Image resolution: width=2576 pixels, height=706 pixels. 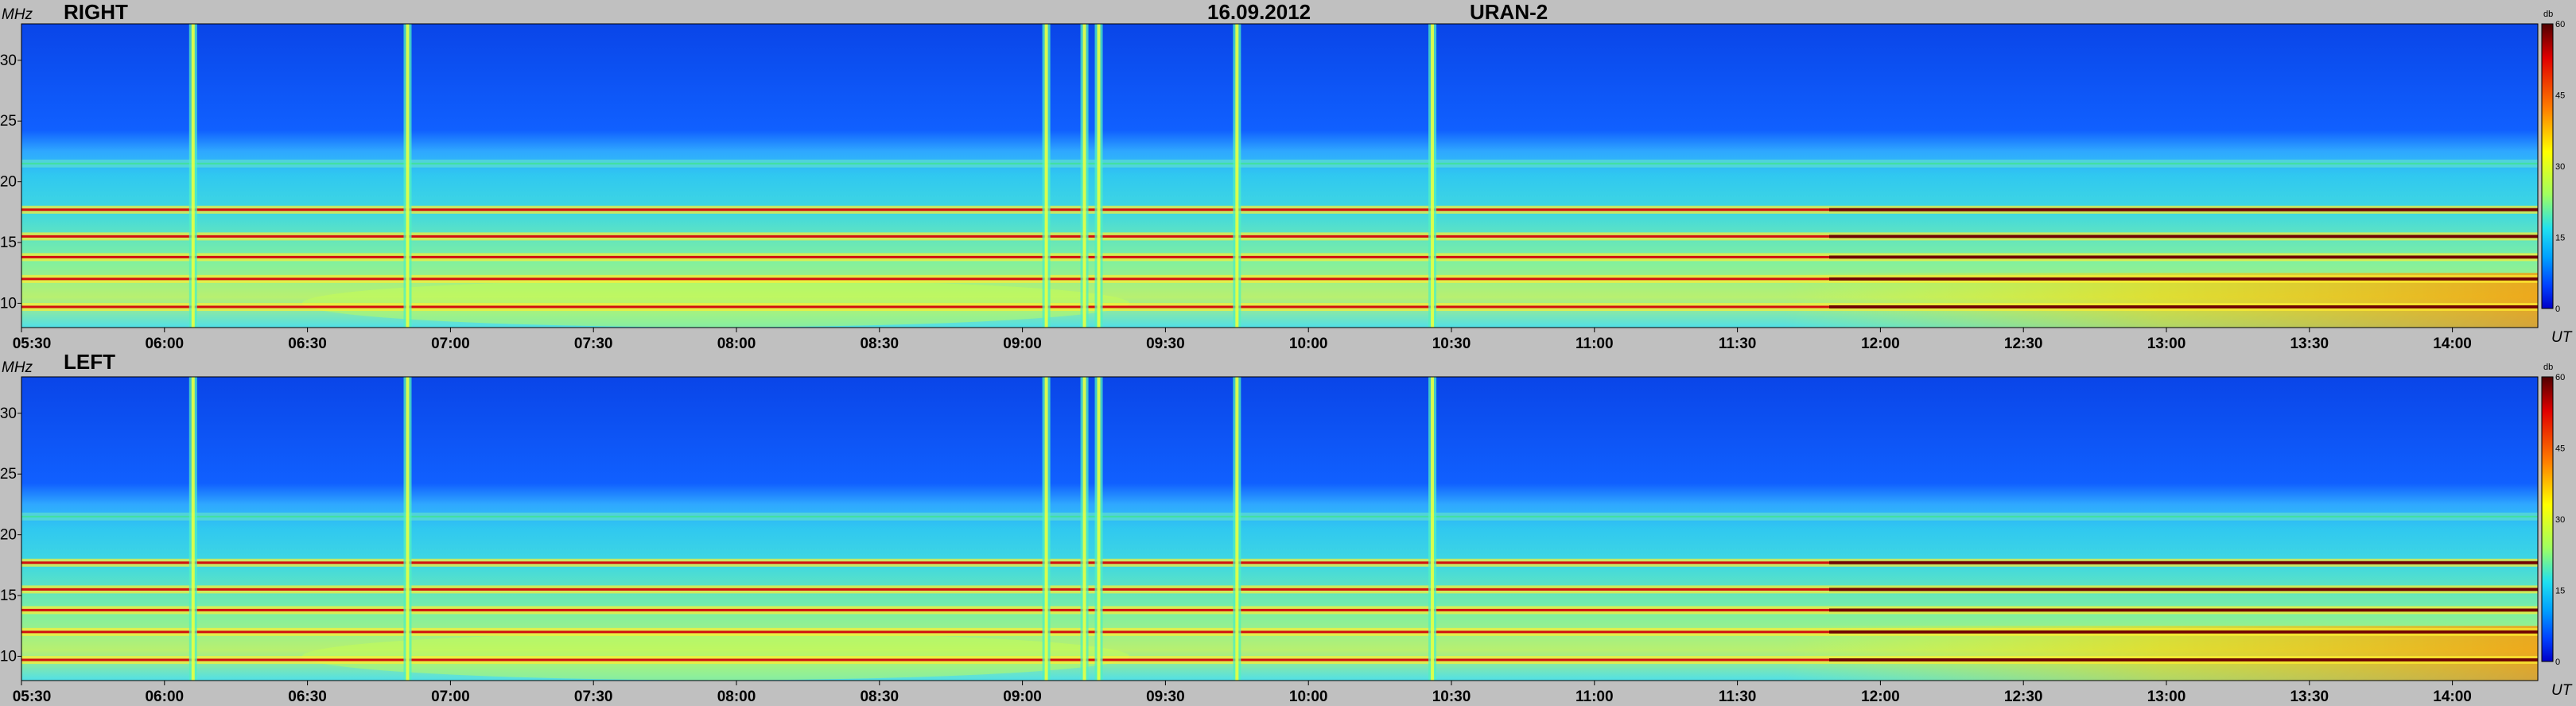 I want to click on colorbar-unit-left: db, so click(x=2548, y=367).